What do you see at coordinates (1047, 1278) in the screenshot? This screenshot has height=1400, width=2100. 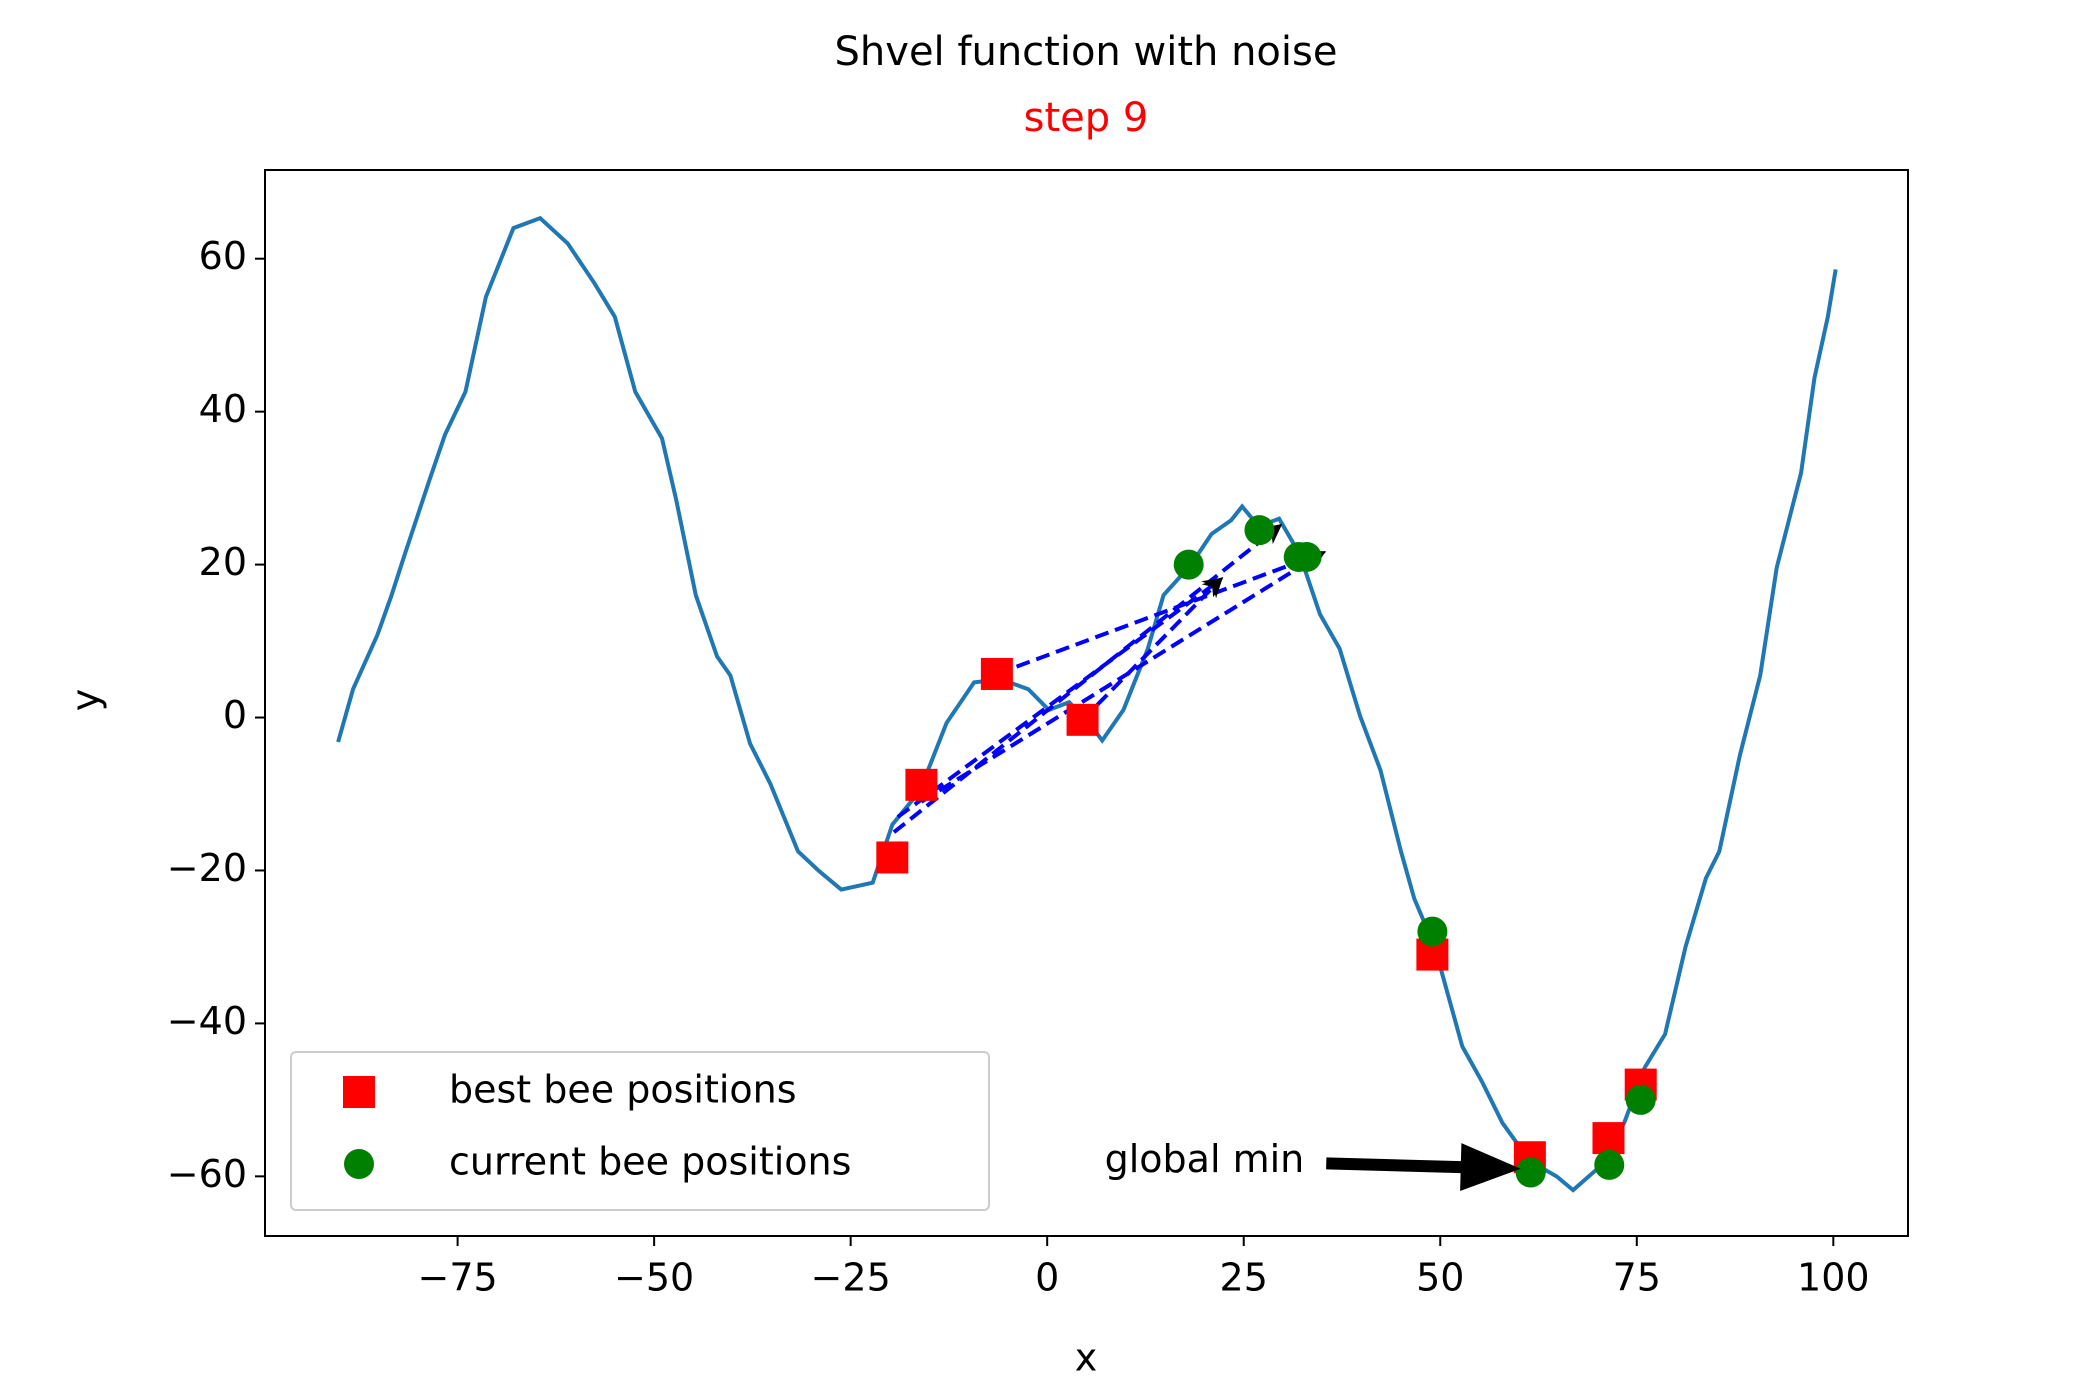 I see `x-tick-label: 0` at bounding box center [1047, 1278].